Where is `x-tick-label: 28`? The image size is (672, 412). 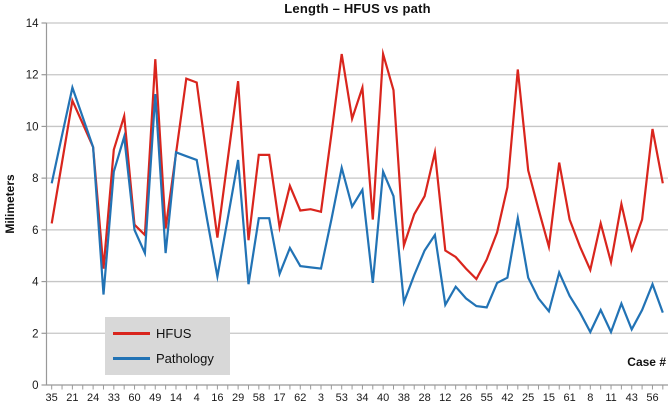
x-tick-label: 28 is located at coordinates (424, 398).